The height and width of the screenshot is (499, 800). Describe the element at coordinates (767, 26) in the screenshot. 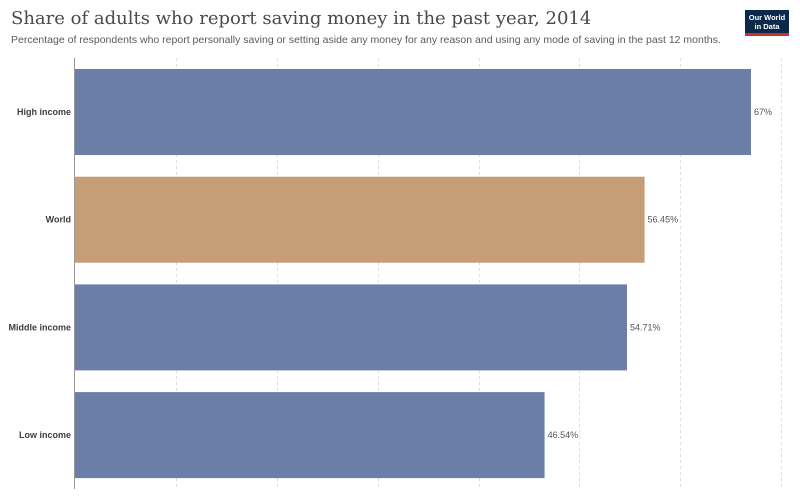

I see `logo-line-2: in Data` at that location.